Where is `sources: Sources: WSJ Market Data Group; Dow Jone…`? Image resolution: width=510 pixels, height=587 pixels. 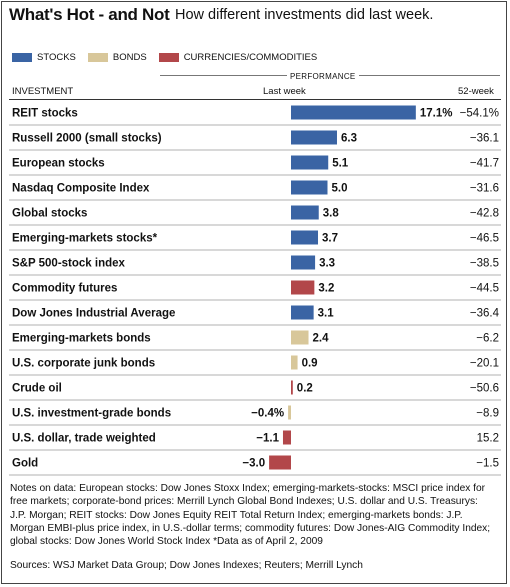 sources: Sources: WSJ Market Data Group; Dow Jone… is located at coordinates (186, 565).